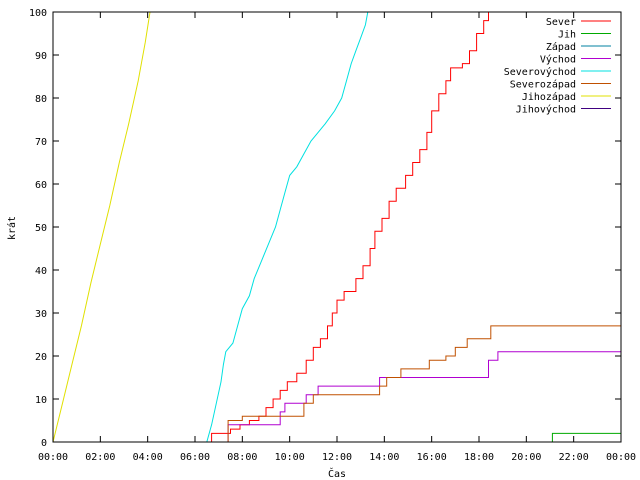  What do you see at coordinates (195, 457) in the screenshot?
I see `x-tick-label: 06:00` at bounding box center [195, 457].